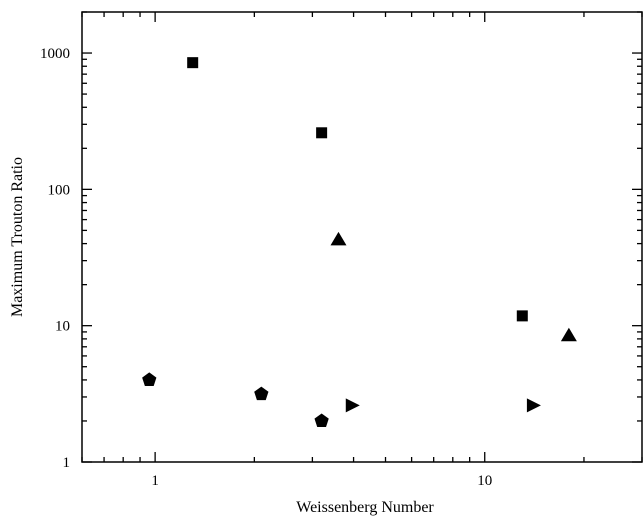 The image size is (643, 517). What do you see at coordinates (365, 507) in the screenshot?
I see `x-axis-title: Weissenberg Number` at bounding box center [365, 507].